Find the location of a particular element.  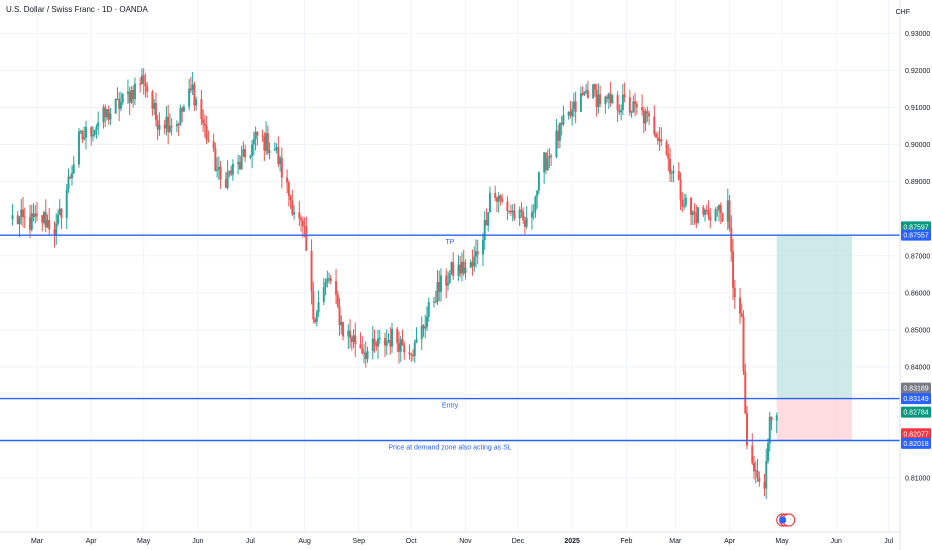

y-tick-label: 0.92000 is located at coordinates (917, 71).